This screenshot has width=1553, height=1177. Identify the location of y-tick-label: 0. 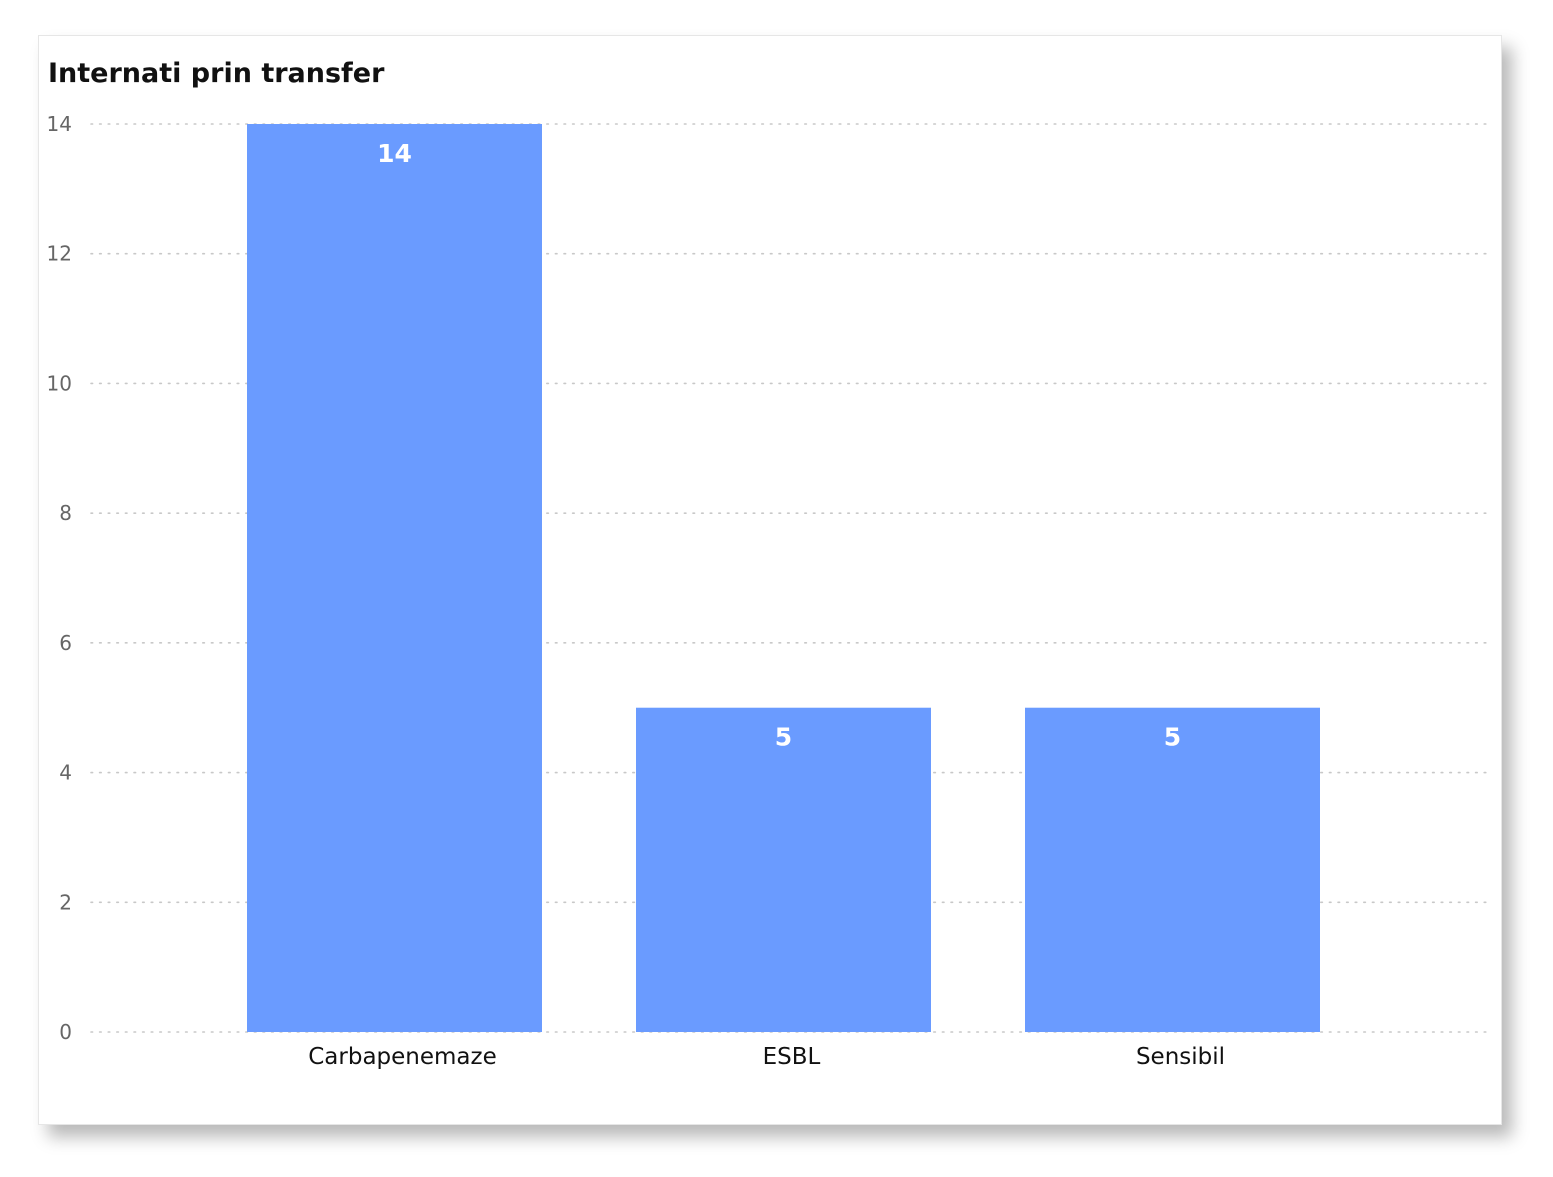
(65, 1032).